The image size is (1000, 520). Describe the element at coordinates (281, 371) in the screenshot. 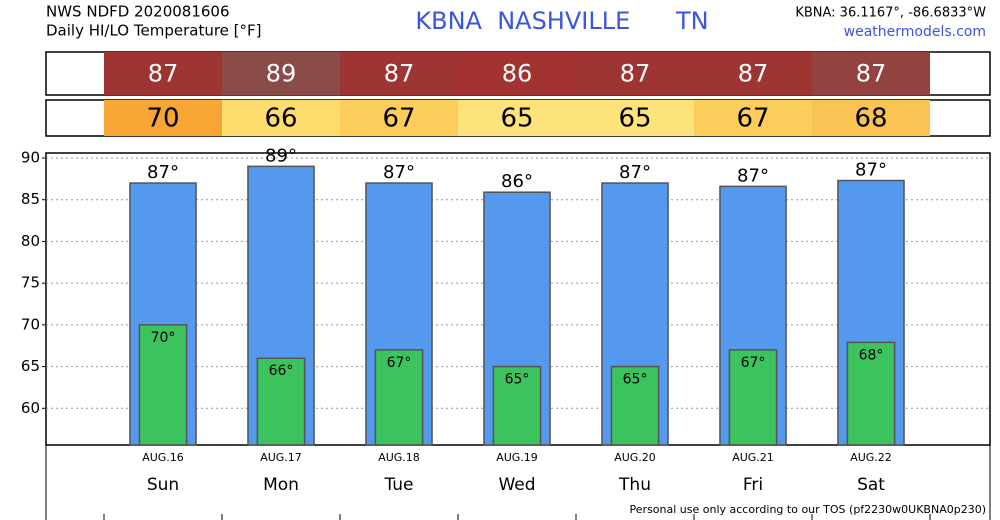

I see `data-label: 66°` at that location.